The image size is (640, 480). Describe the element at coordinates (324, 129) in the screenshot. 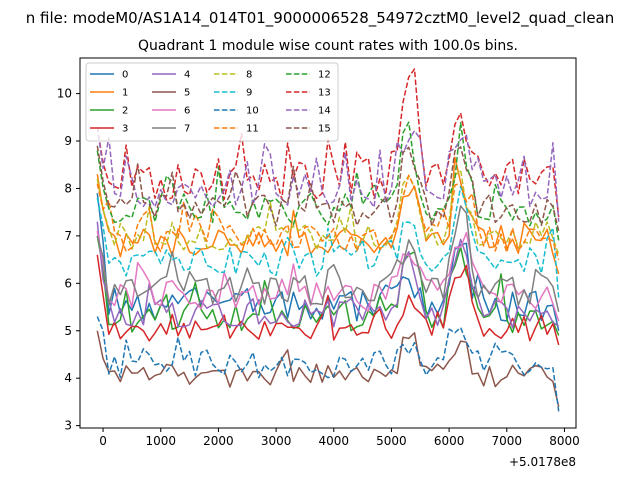

I see `legend-label: 15` at that location.